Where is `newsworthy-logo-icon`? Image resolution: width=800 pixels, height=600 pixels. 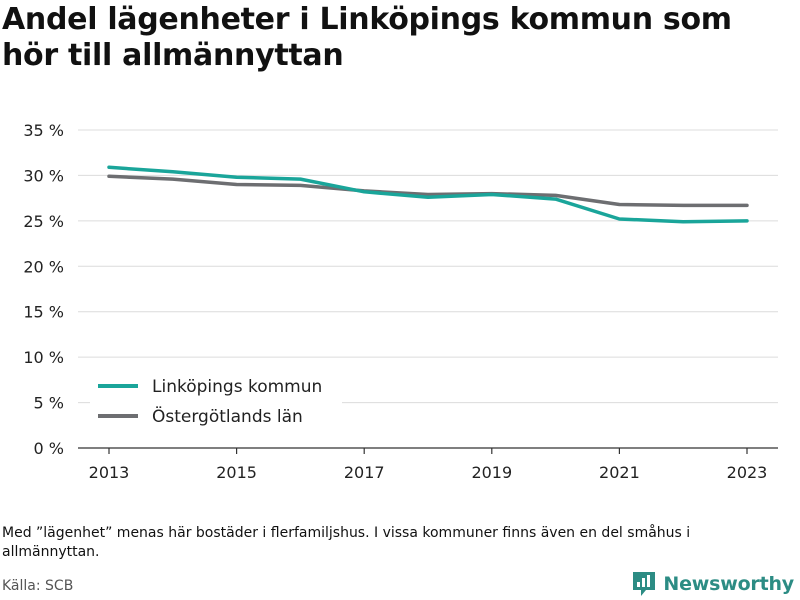 newsworthy-logo-icon is located at coordinates (644, 584).